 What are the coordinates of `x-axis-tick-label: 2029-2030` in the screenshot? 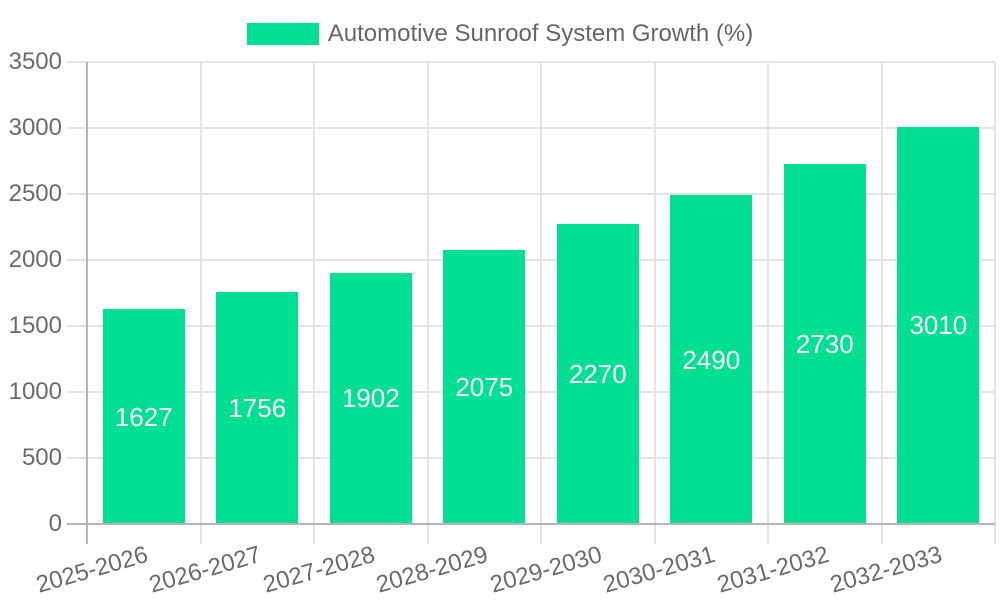 It's located at (546, 570).